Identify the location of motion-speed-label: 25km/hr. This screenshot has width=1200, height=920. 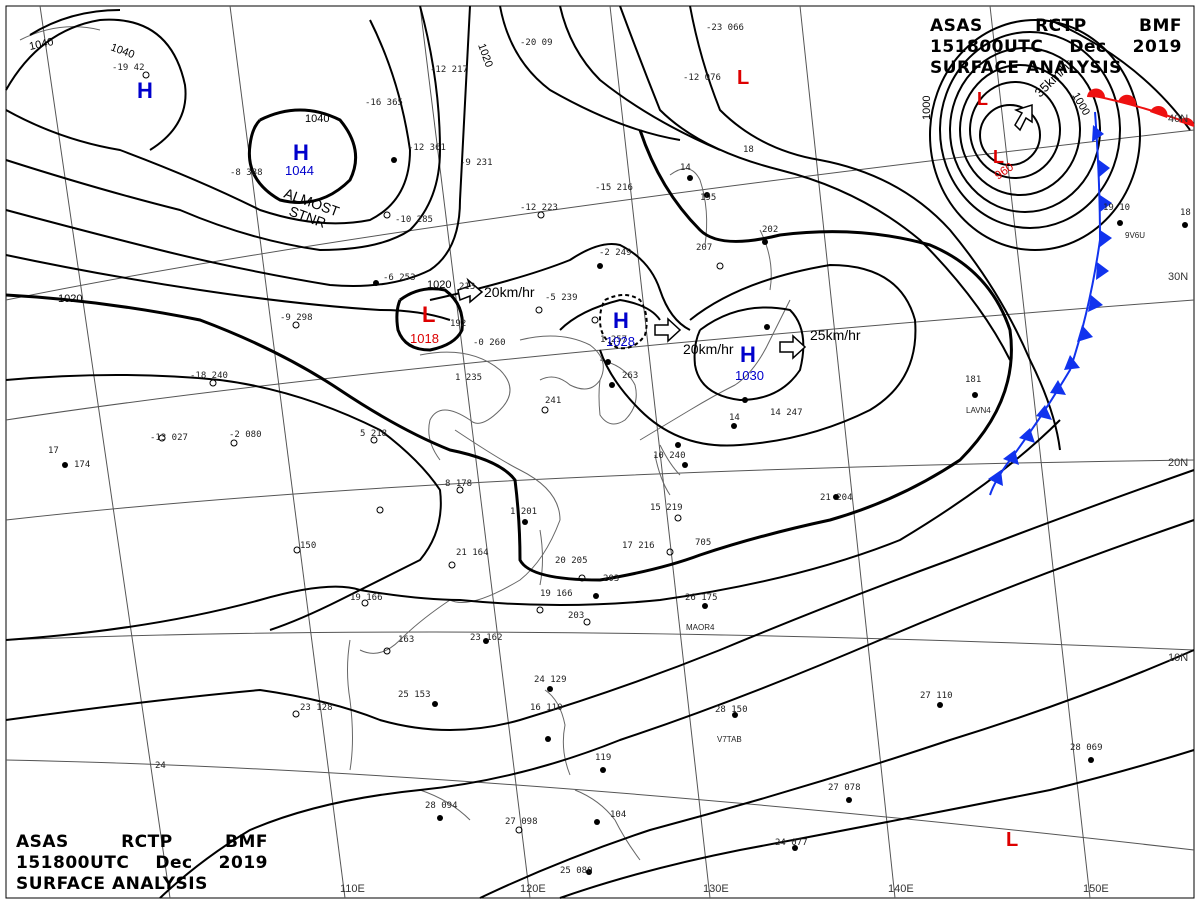
(835, 335).